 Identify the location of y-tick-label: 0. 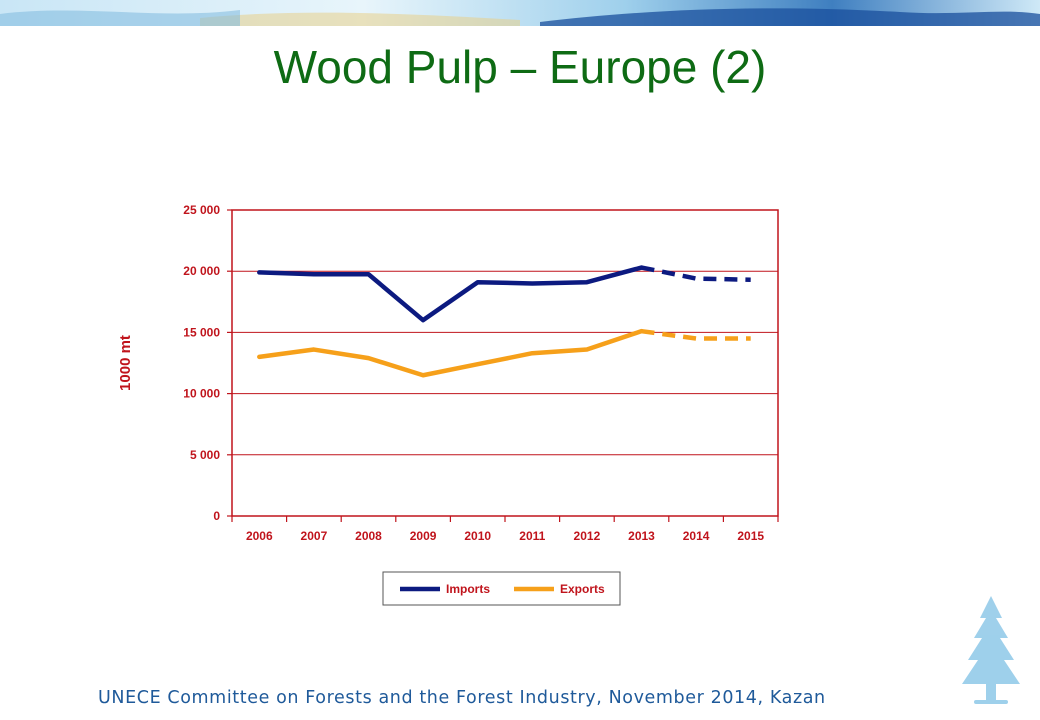
(216, 516).